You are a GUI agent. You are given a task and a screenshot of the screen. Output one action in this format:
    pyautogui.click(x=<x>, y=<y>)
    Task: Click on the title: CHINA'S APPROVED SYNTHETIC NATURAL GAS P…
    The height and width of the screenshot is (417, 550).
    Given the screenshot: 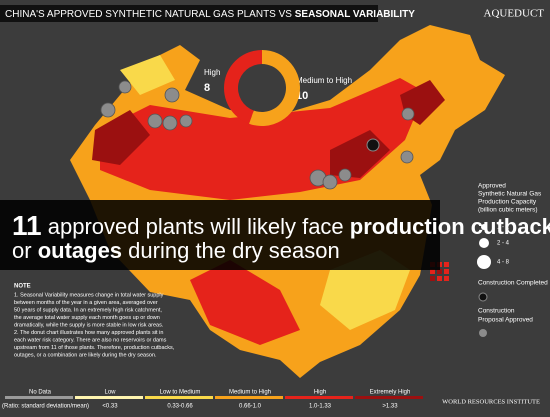 What is the action you would take?
    pyautogui.click(x=210, y=14)
    